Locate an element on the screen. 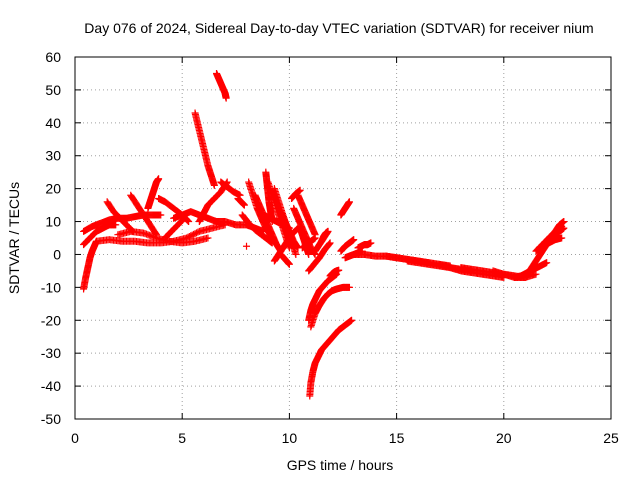 This screenshot has width=640, height=480. y-axis-tick-labels: 60 50 40 30 20 10 0 -10 -20 -30 -40 -50 is located at coordinates (51, 238).